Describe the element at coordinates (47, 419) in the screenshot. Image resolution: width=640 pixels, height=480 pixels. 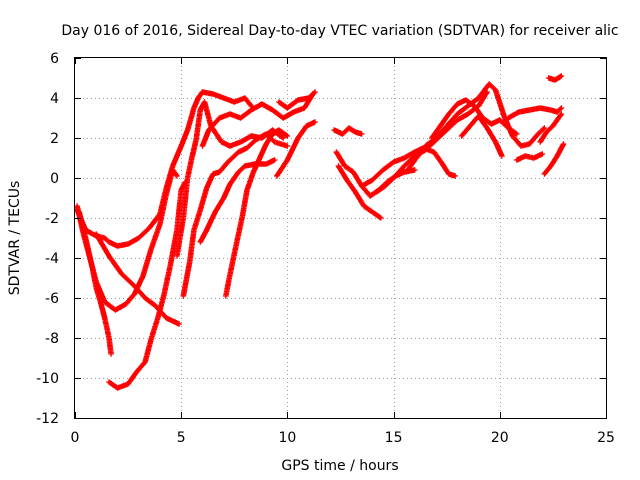
I see `y-tick-label: -12` at that location.